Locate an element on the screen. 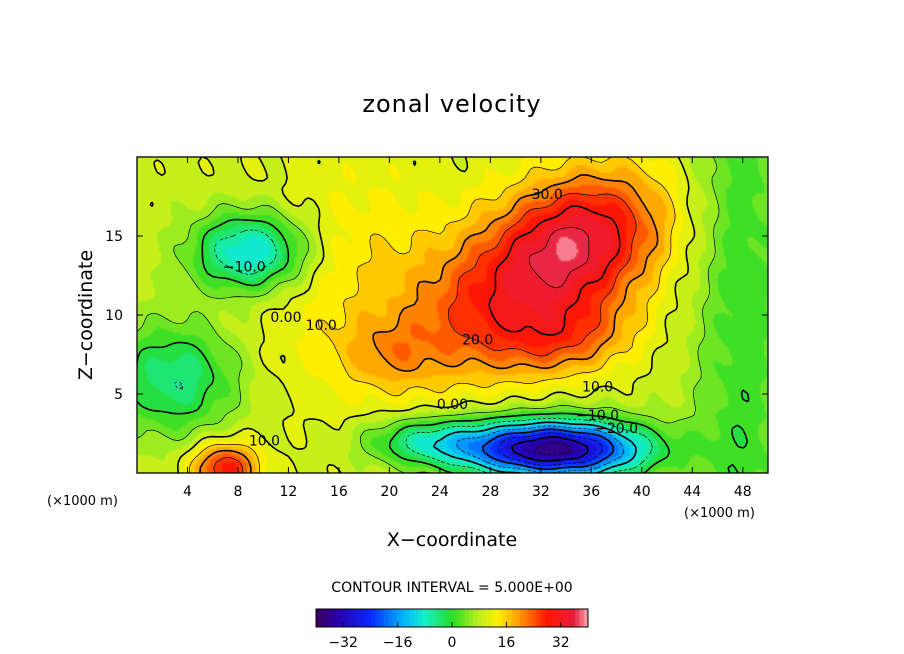 The image size is (904, 654). x-tick-label: 28 is located at coordinates (490, 492).